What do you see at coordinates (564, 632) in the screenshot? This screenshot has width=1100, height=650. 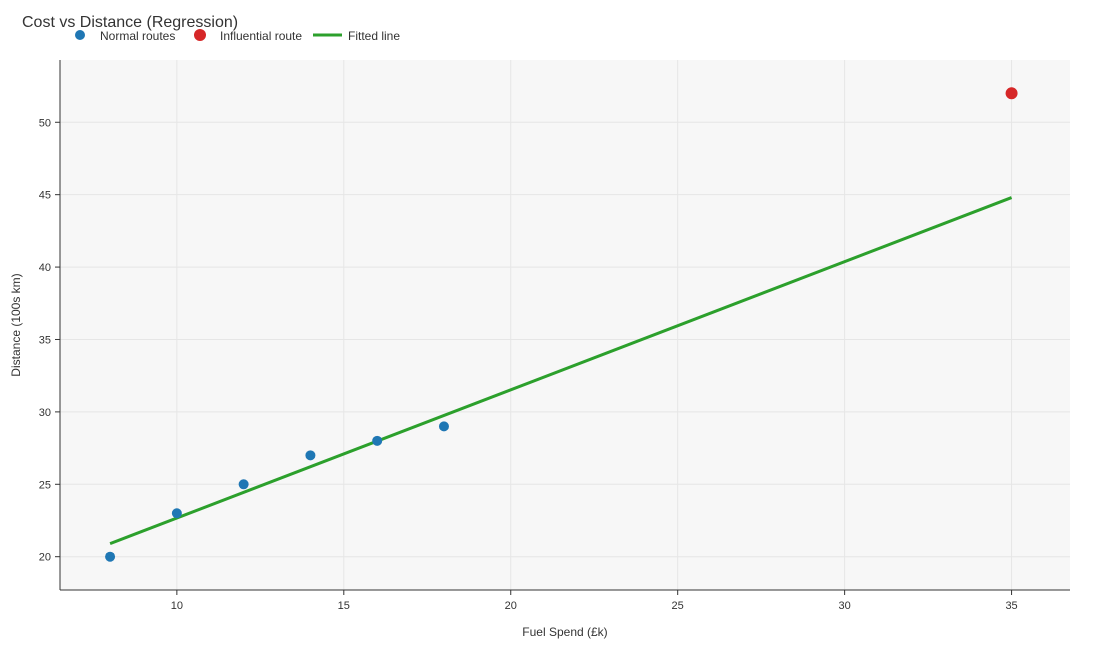 I see `x-axis-title: Fuel Spend (£k)` at bounding box center [564, 632].